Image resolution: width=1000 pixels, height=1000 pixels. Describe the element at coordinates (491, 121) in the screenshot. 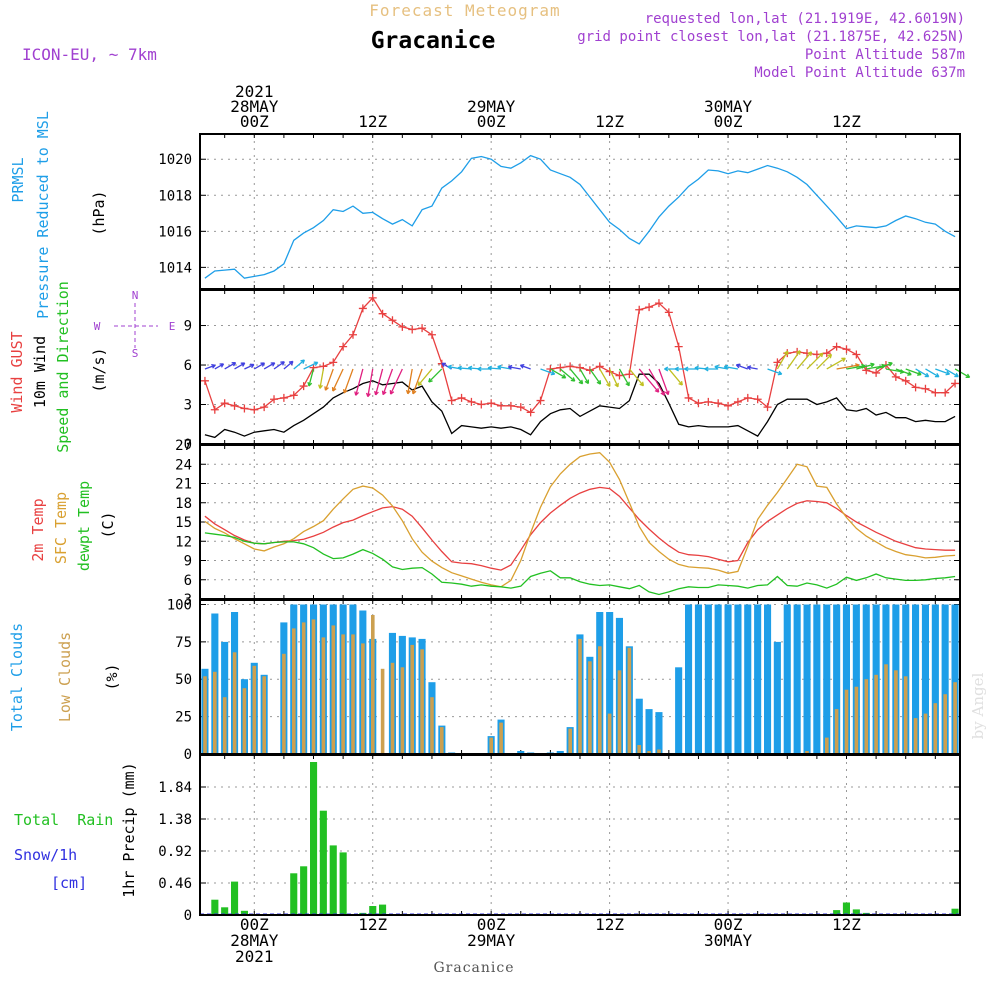

I see `top-time-label: 00Z` at that location.